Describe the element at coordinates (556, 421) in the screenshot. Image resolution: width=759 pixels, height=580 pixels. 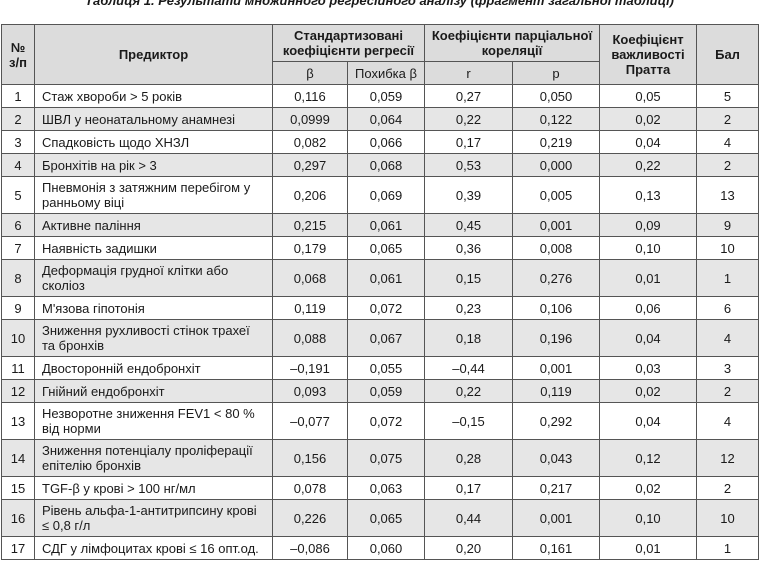
I see `row-p: 0,292` at that location.